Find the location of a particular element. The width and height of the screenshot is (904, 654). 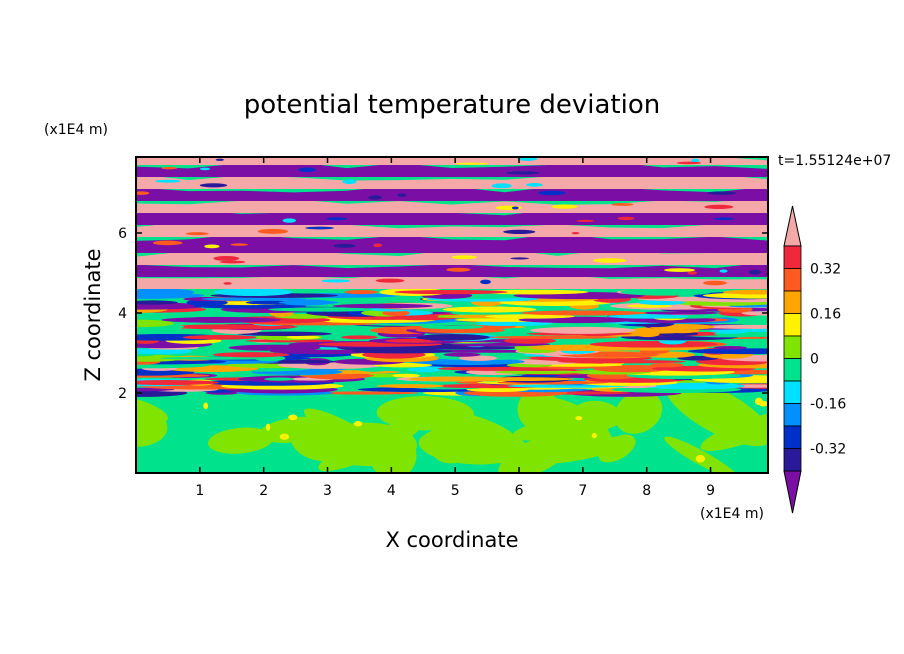

colorbar-label: 0 is located at coordinates (814, 360).